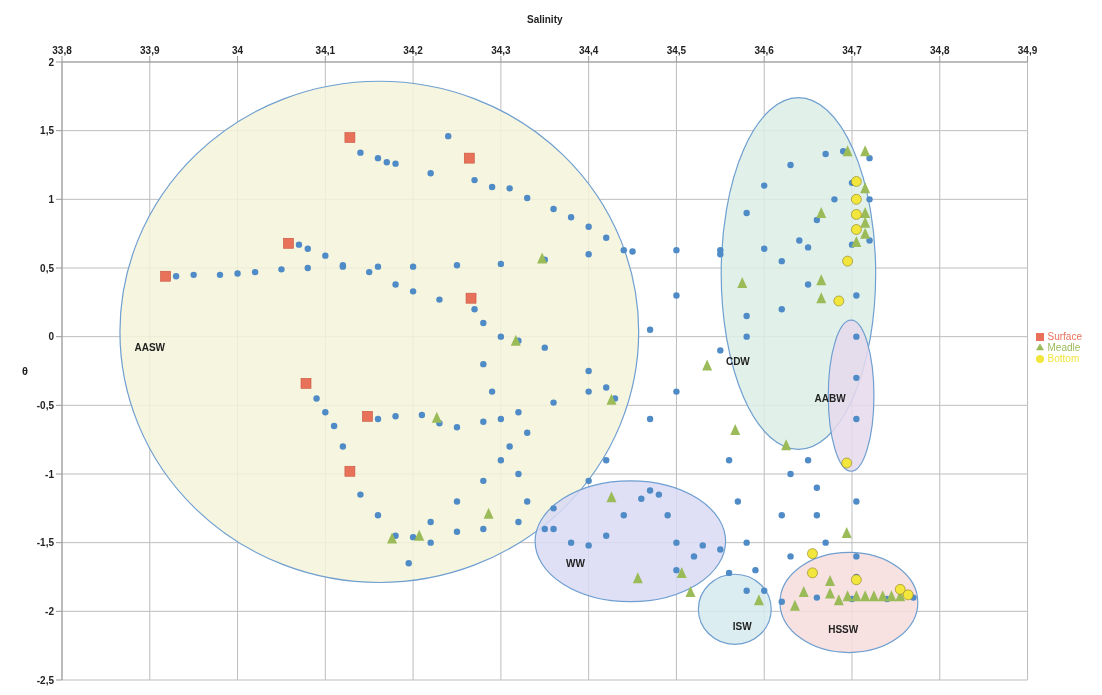 The image size is (1102, 695). I want to click on x-tick-label: 34,3, so click(501, 50).